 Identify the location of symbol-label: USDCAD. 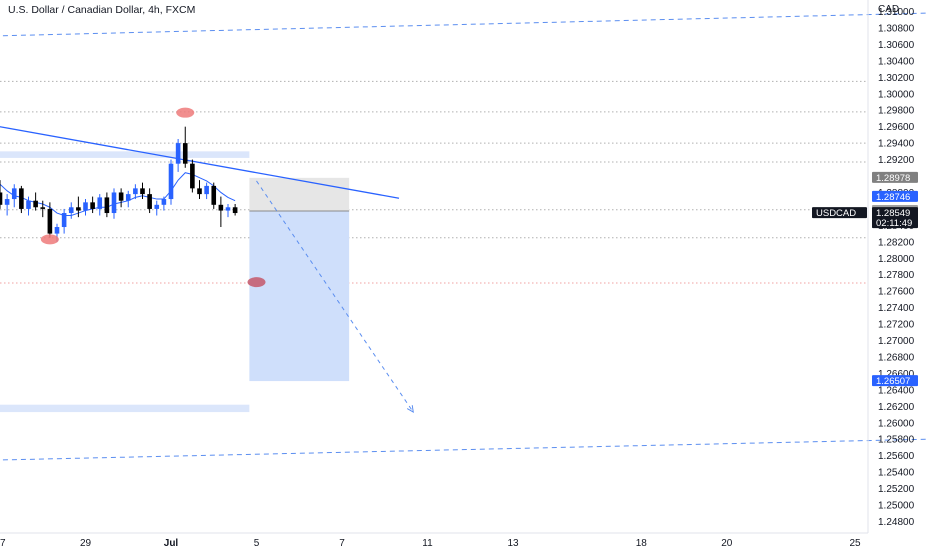
(836, 213).